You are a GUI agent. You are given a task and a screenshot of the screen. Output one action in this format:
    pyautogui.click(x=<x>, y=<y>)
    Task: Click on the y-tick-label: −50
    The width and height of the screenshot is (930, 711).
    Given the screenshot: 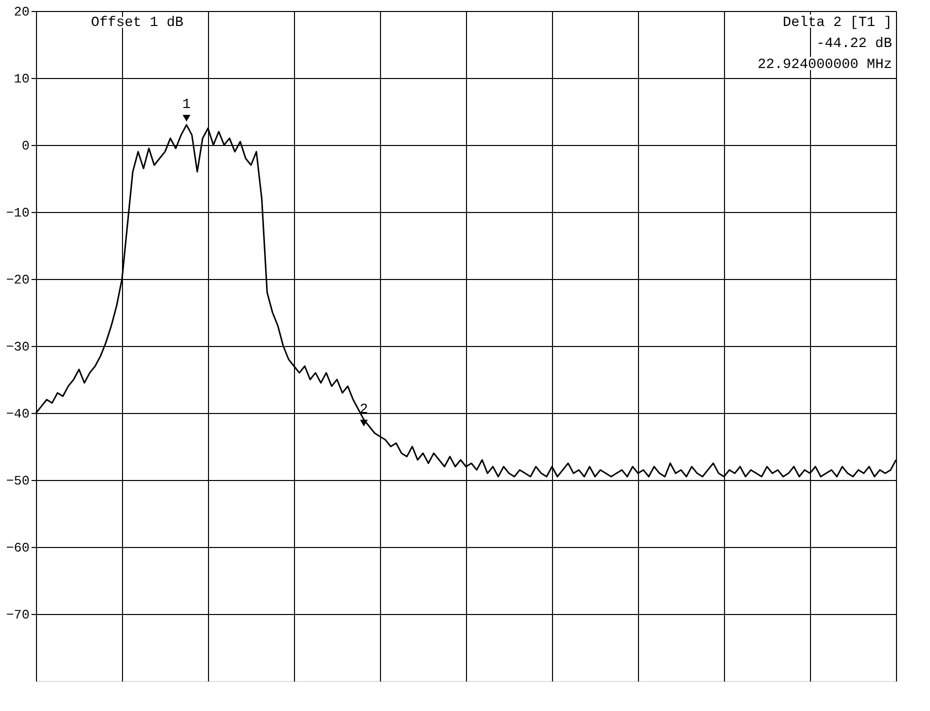 What is the action you would take?
    pyautogui.click(x=18, y=481)
    